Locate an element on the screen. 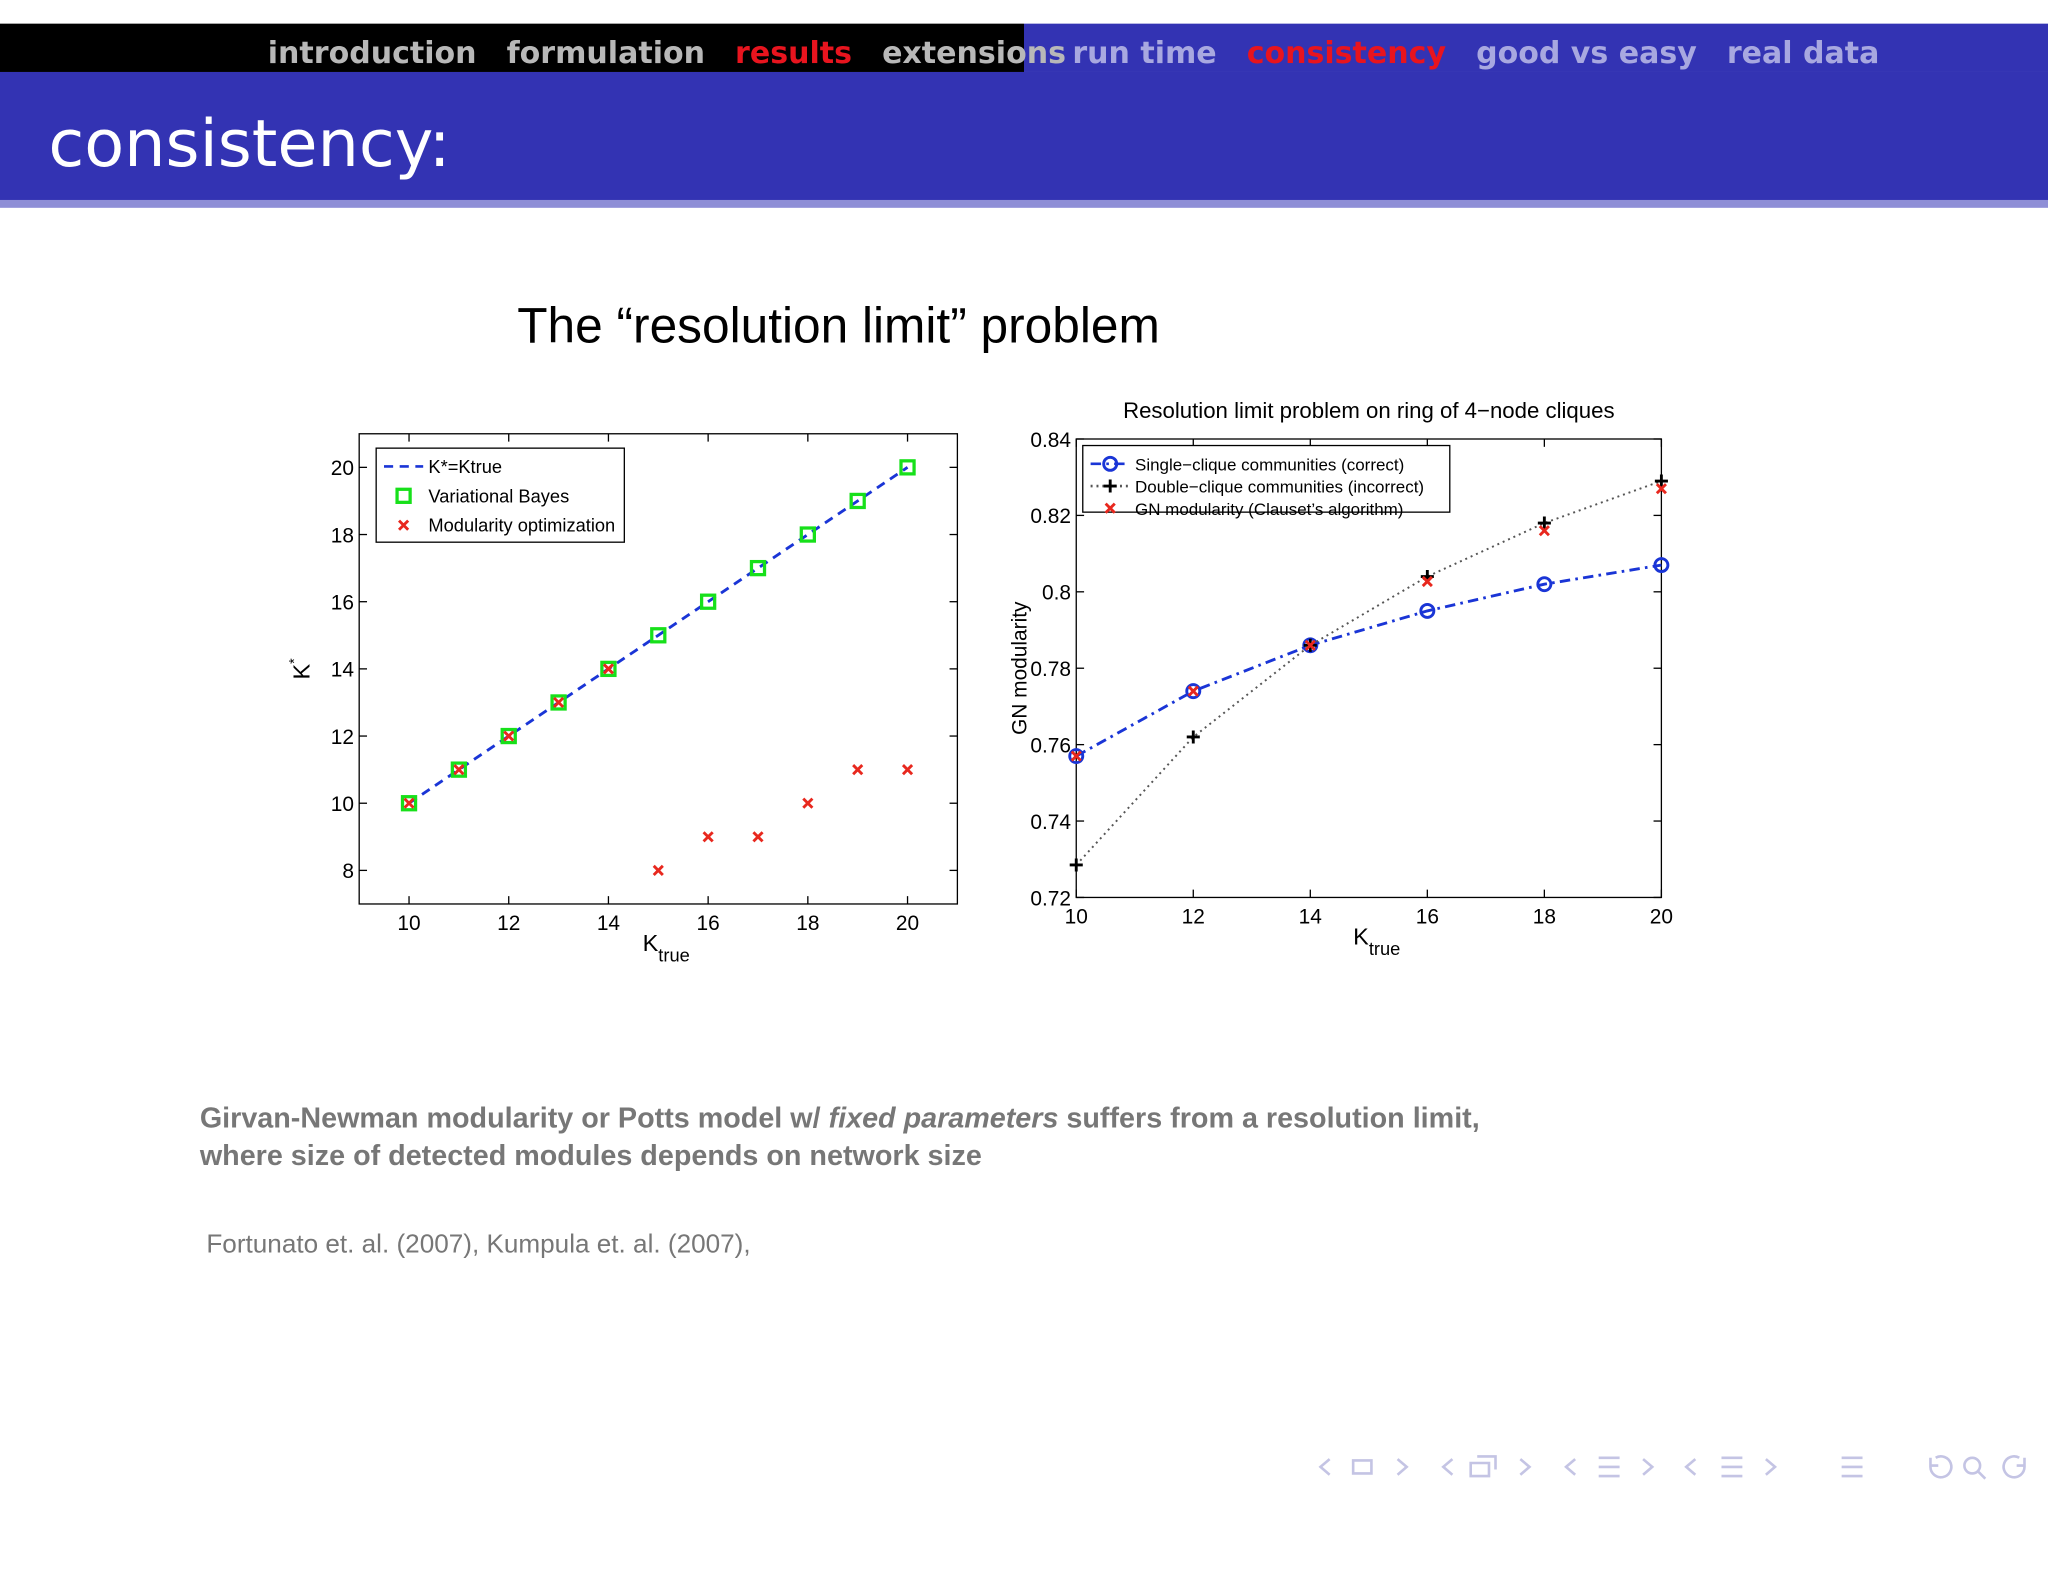 Image resolution: width=2048 pixels, height=1582 pixels. nav-item: results is located at coordinates (793, 53).